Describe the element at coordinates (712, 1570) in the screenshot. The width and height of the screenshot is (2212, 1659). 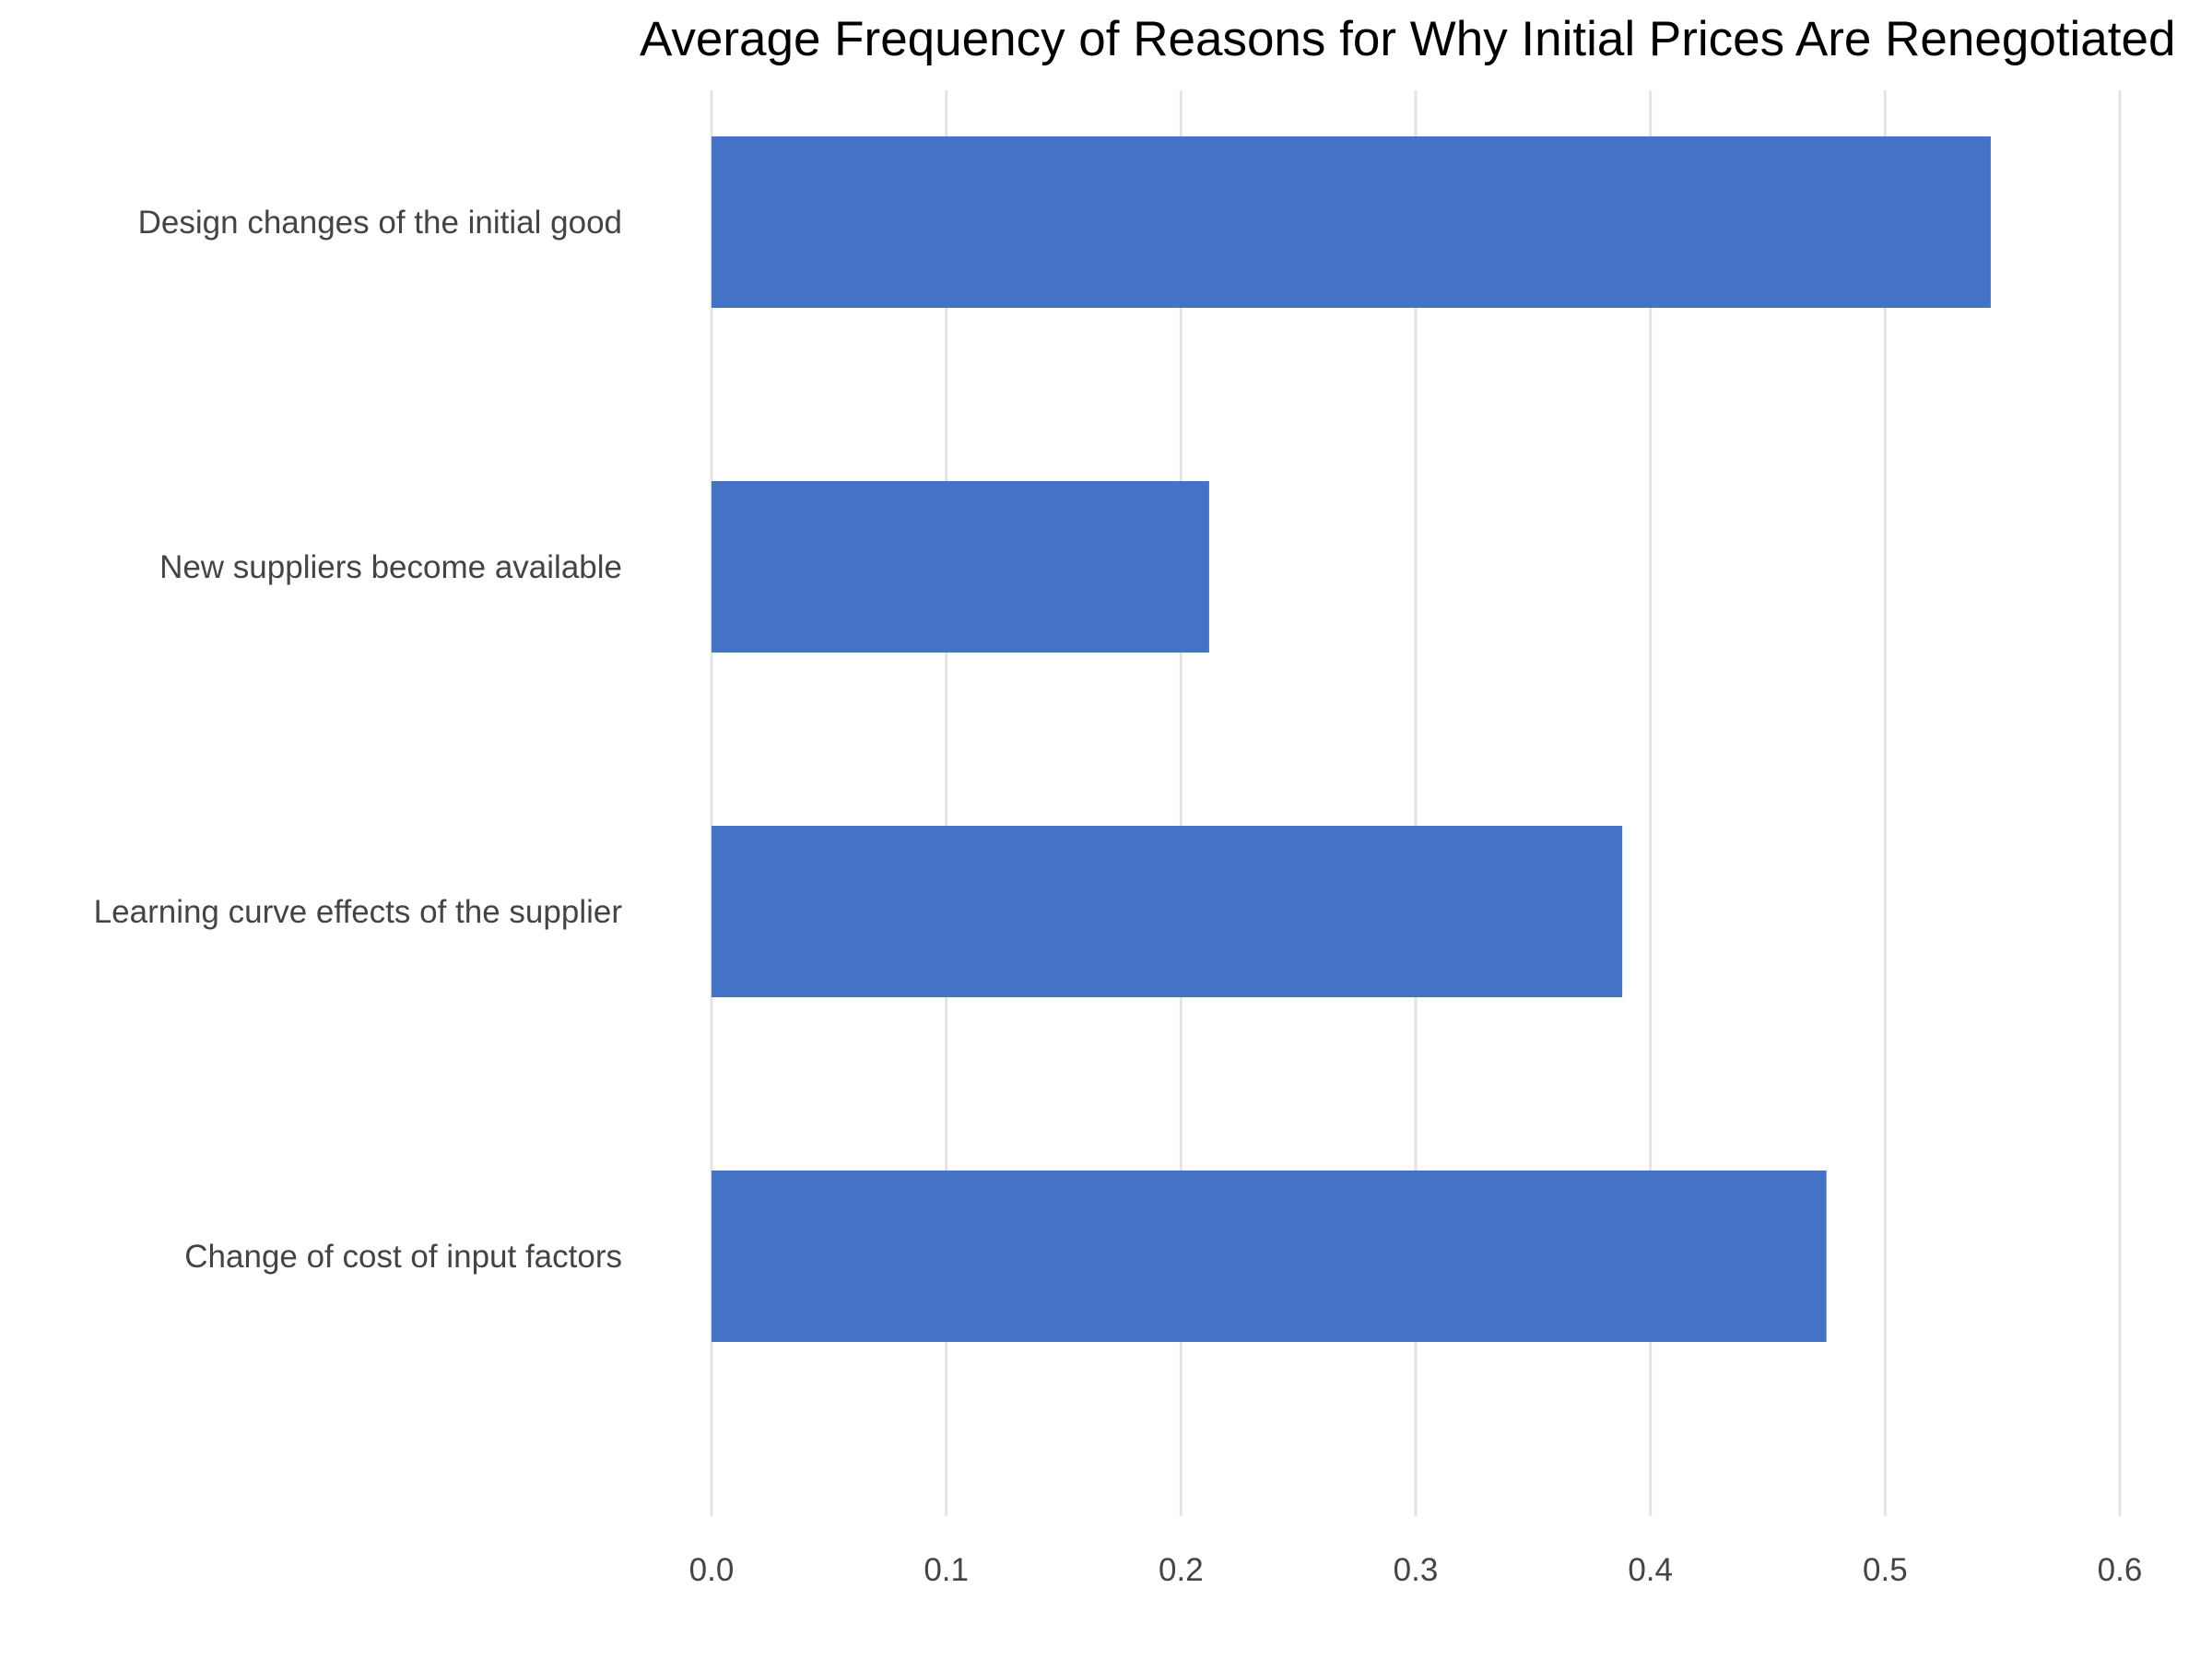
I see `x-tick-label: 0.0` at that location.